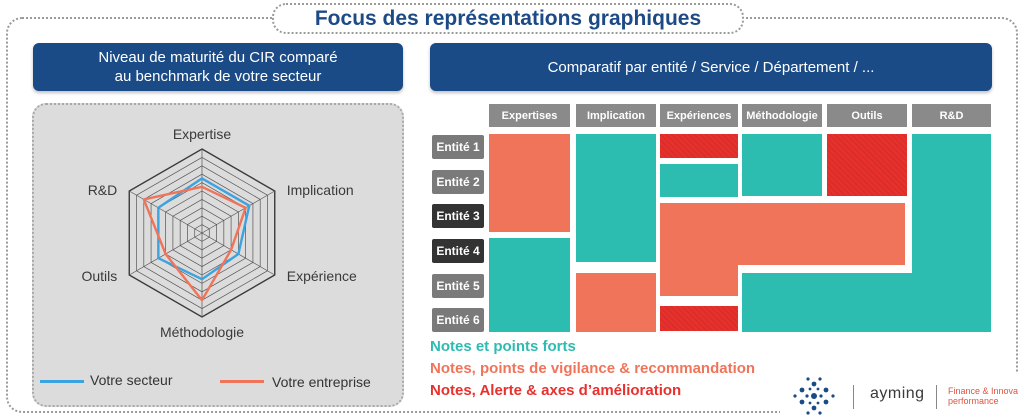 Image resolution: width=1024 pixels, height=419 pixels. I want to click on row-header-entite-5: Entité 5, so click(458, 286).